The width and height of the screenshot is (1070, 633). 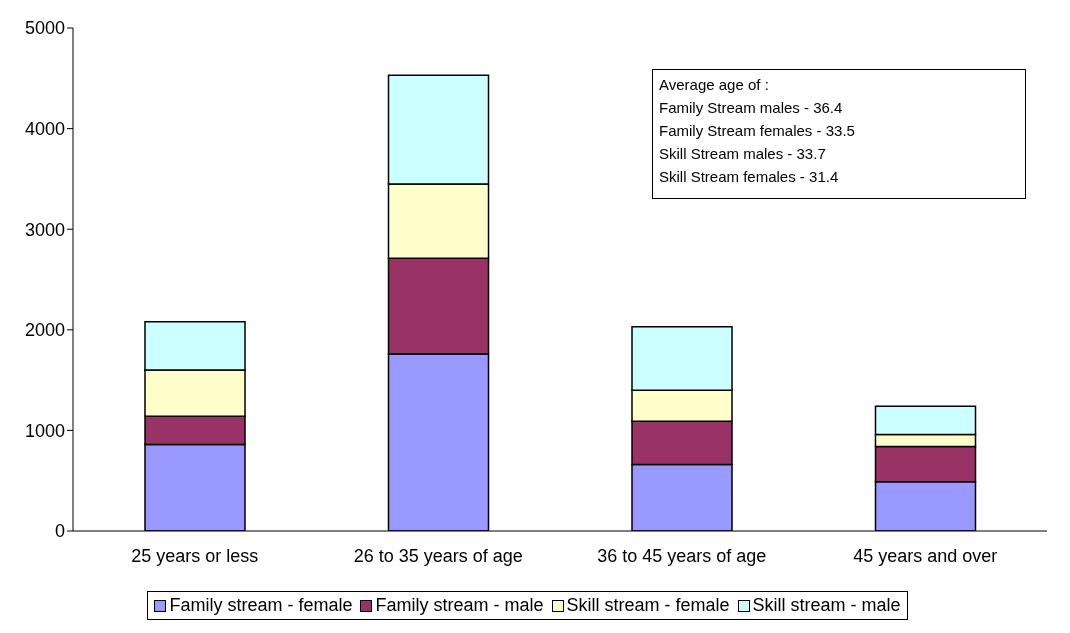 I want to click on annotation: Skill Stream females - 31.4, so click(x=749, y=177).